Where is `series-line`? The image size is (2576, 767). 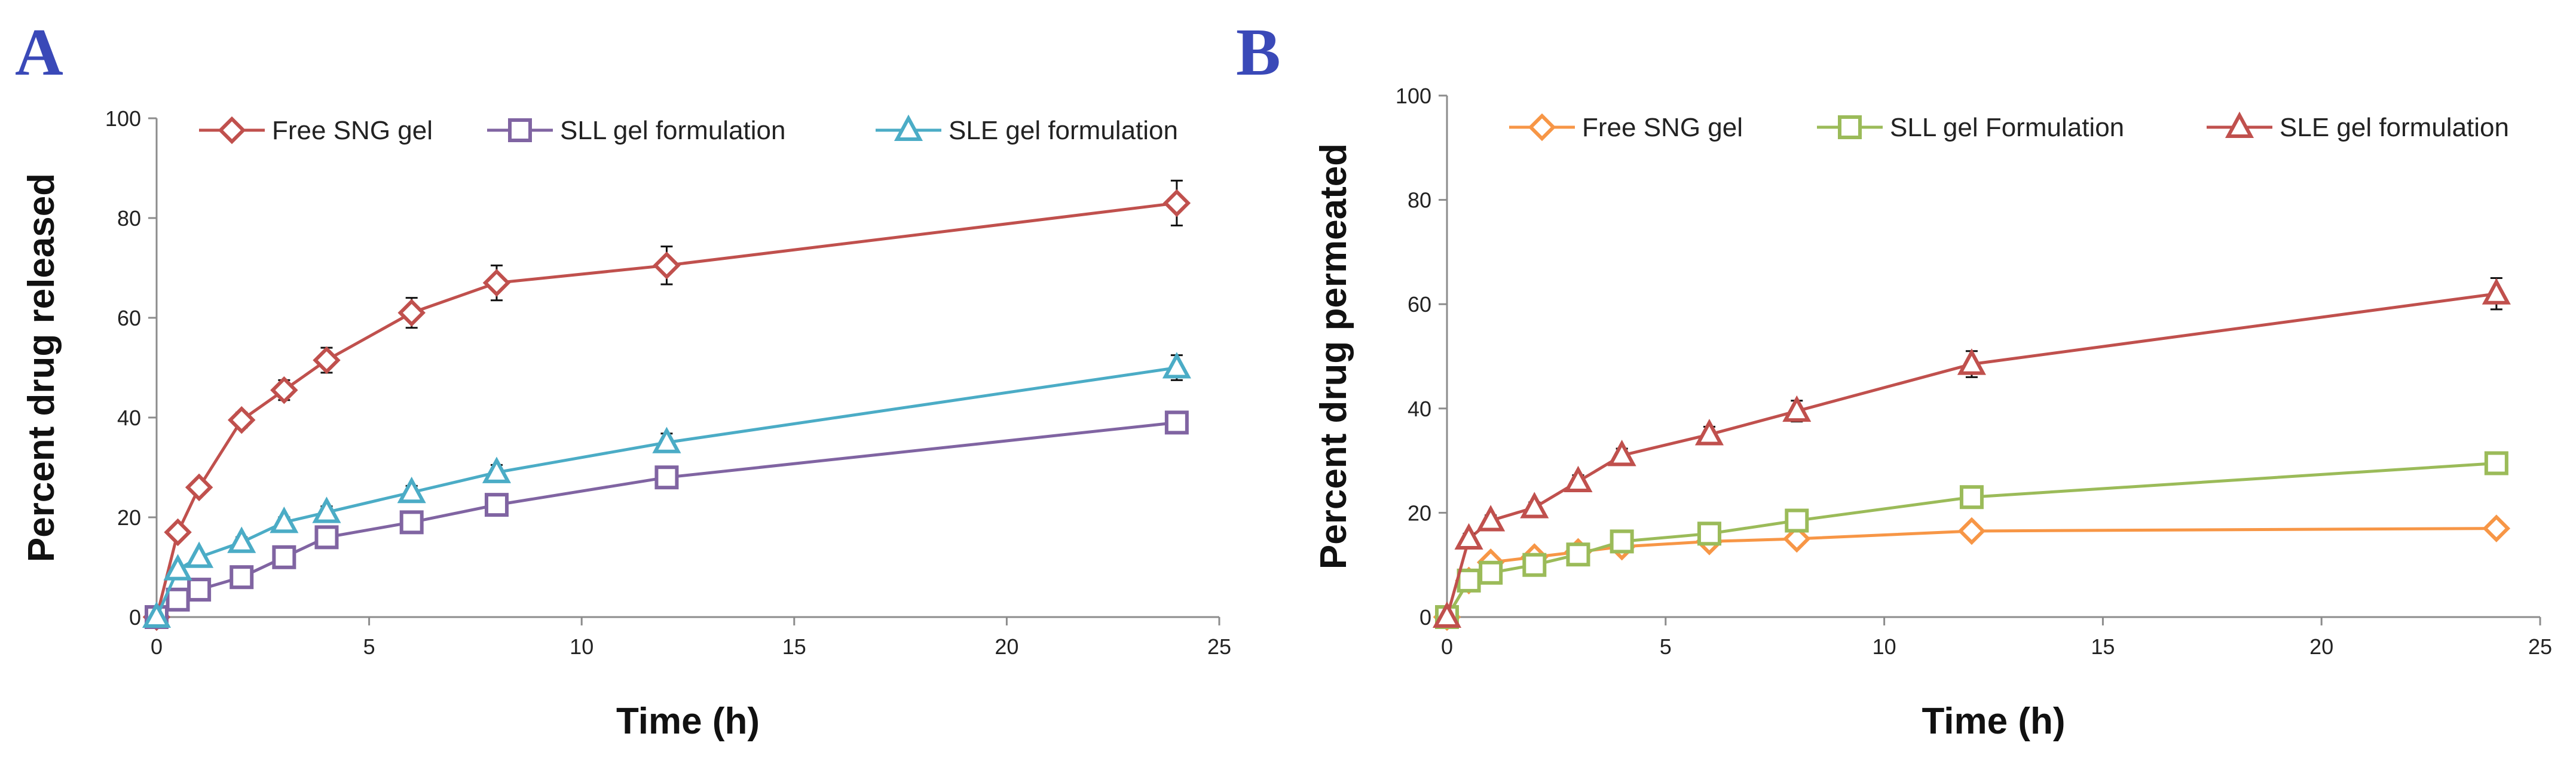
series-line is located at coordinates (666, 492).